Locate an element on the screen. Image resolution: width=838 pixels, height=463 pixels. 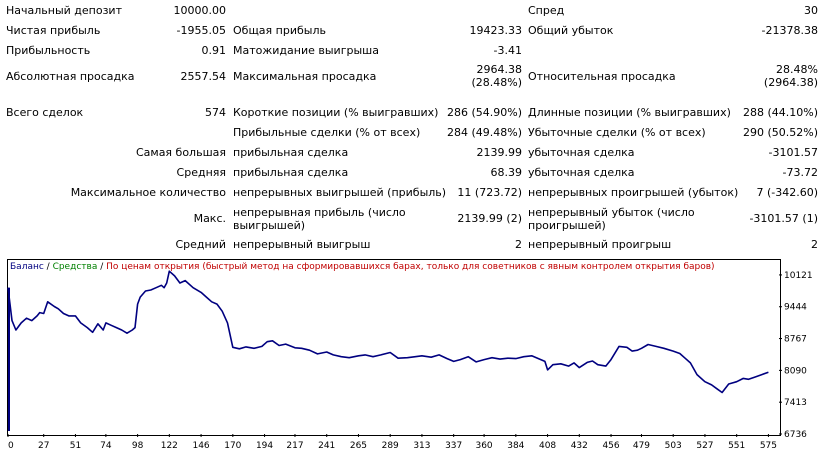
x-tick-label: 122 is located at coordinates (169, 446).